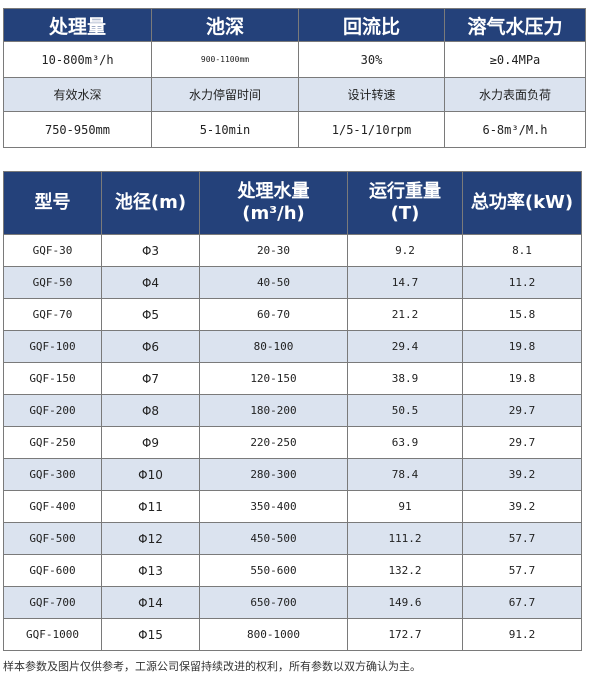  What do you see at coordinates (52, 634) in the screenshot?
I see `model-cell: GQF-1000` at bounding box center [52, 634].